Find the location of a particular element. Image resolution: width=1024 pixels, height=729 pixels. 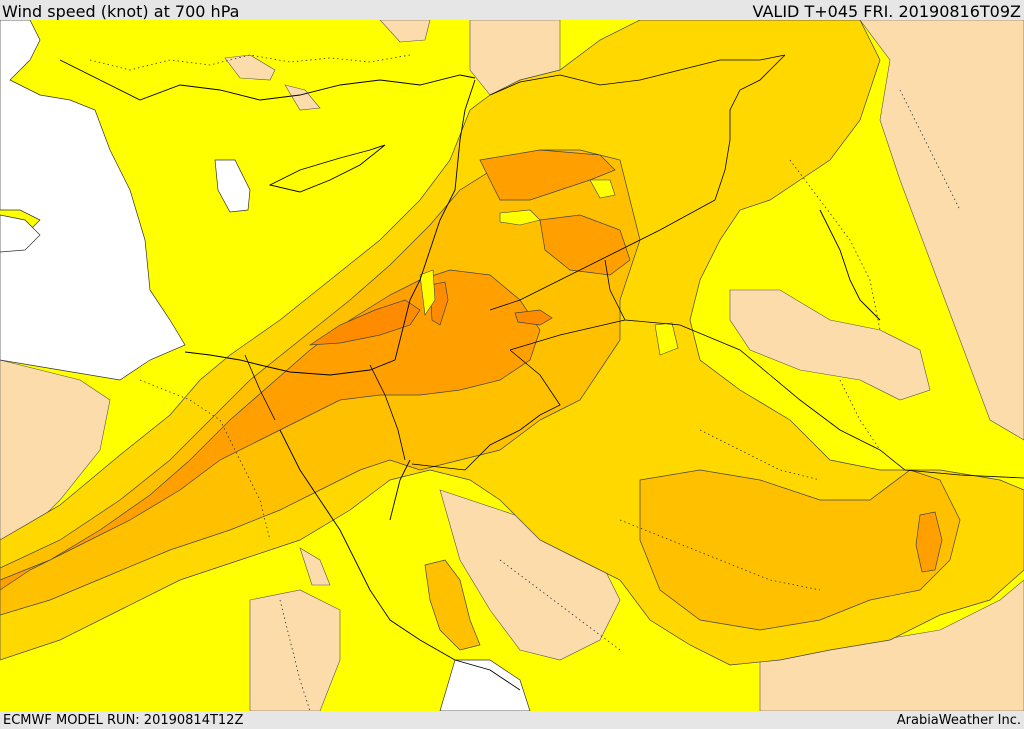

credit: ArabiaWeather Inc. is located at coordinates (958, 720).